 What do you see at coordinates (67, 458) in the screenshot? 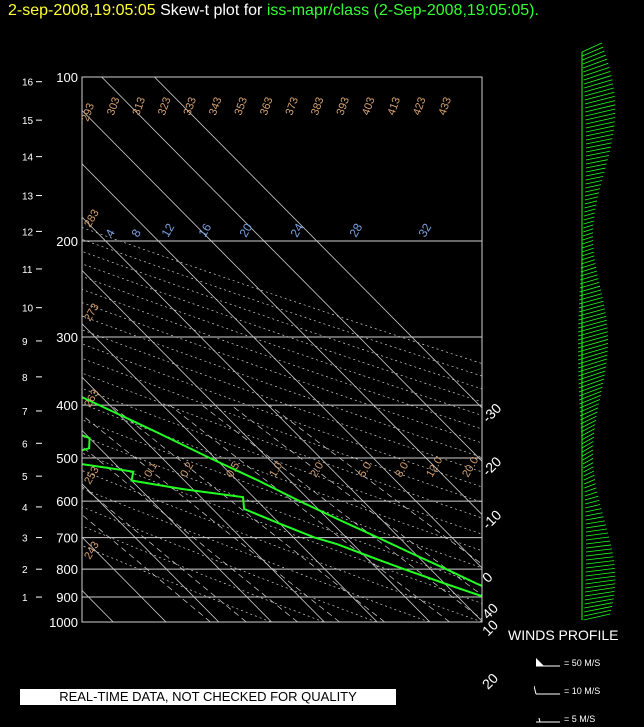
I see `pressure-tick-label: 500` at bounding box center [67, 458].